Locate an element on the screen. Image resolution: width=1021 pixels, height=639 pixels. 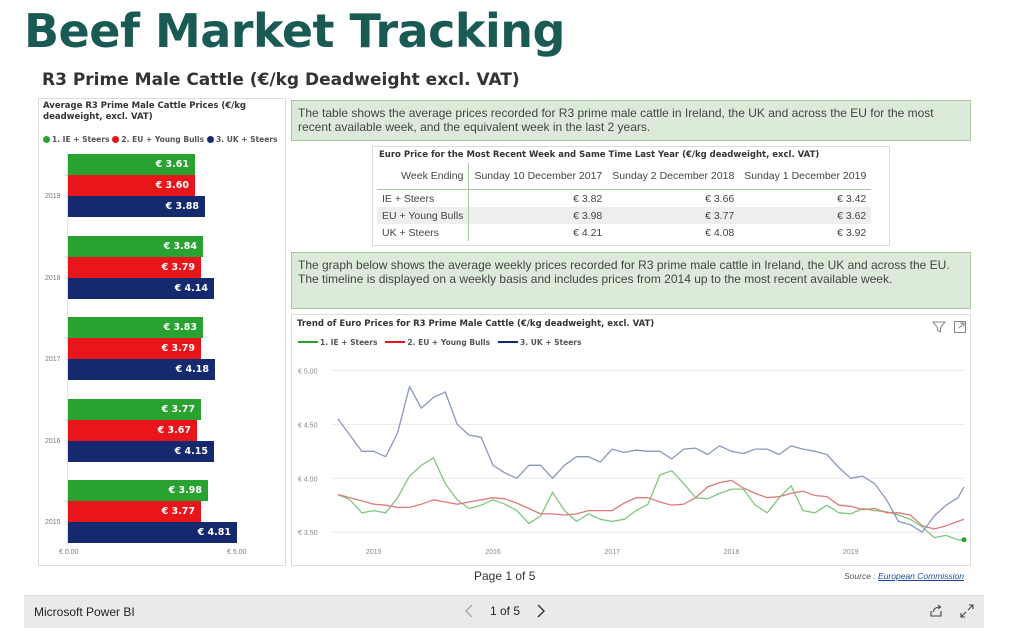
powerbi-footer: Microsoft Power BI 1 of 5 is located at coordinates (504, 611).